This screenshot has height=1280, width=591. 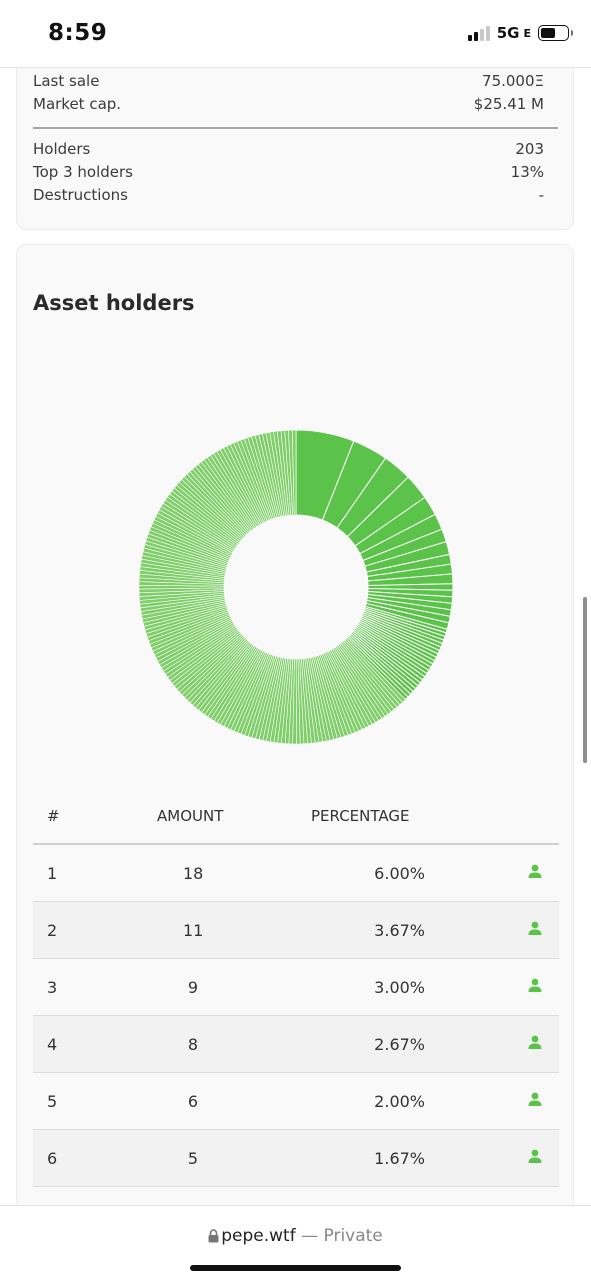 What do you see at coordinates (296, 1044) in the screenshot?
I see `table-row: 4 8 2.67%` at bounding box center [296, 1044].